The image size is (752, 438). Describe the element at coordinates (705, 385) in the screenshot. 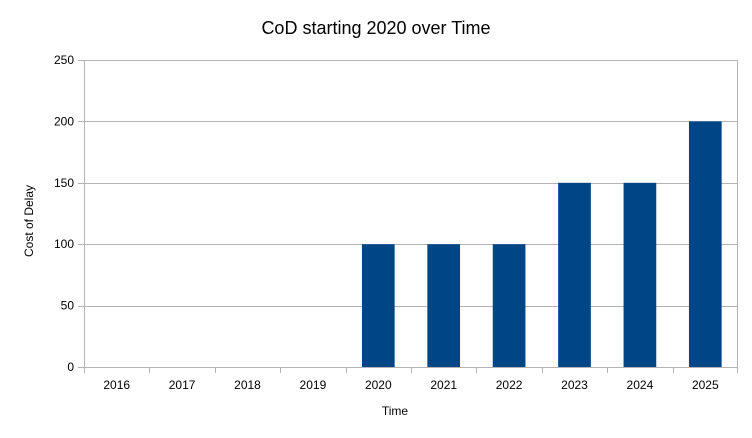

I see `x-tick-label: 2025` at that location.